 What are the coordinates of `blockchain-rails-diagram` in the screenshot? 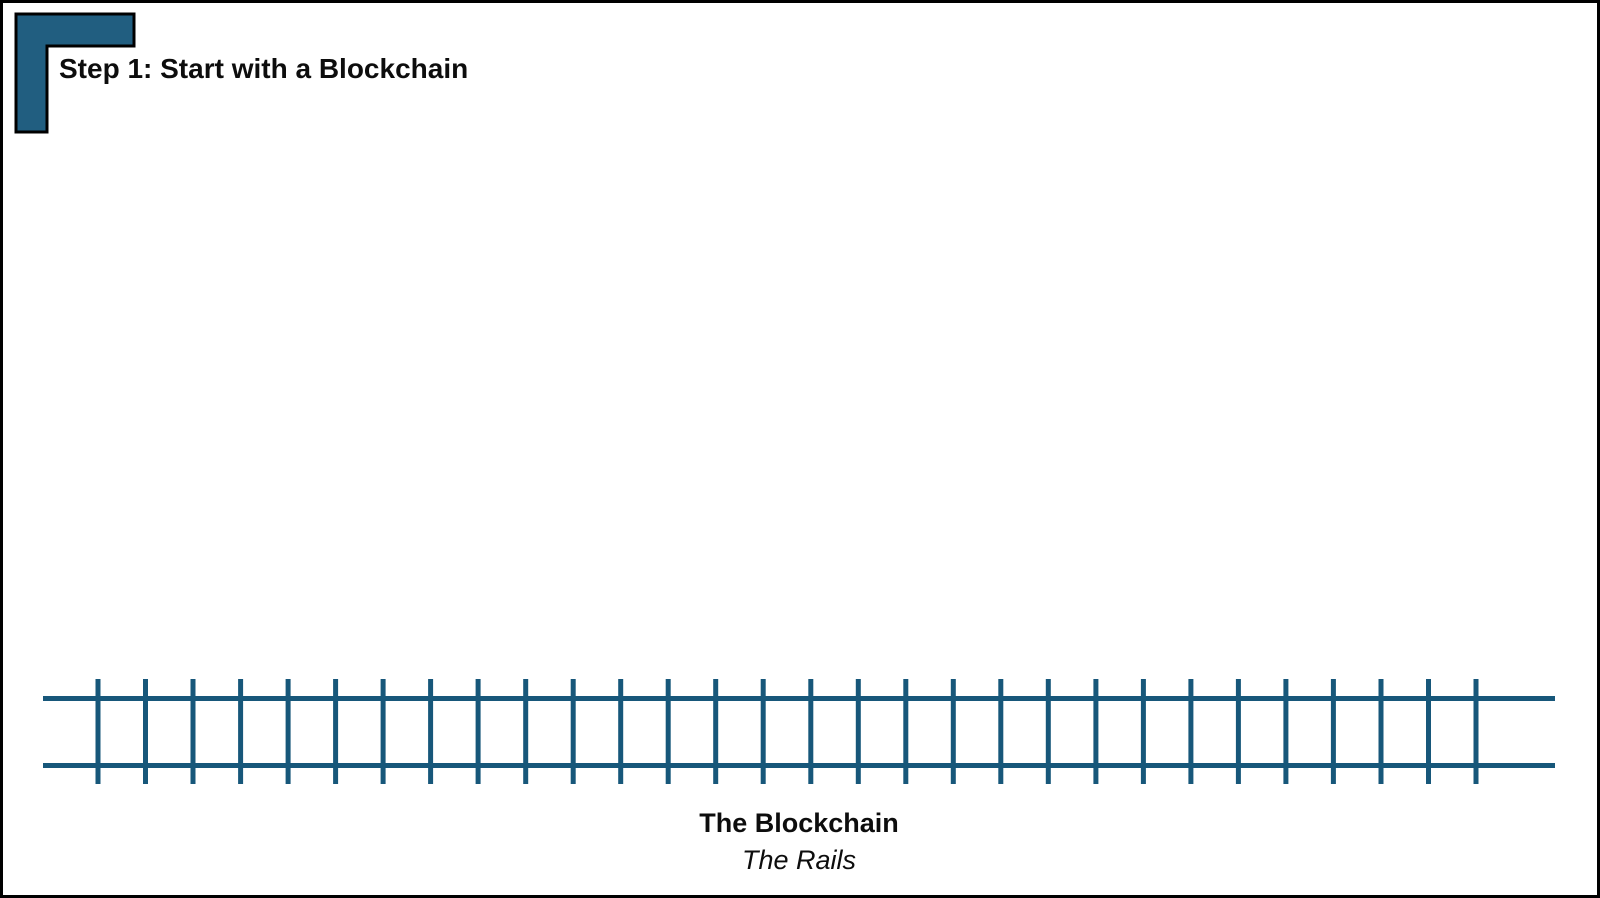 It's located at (799, 731).